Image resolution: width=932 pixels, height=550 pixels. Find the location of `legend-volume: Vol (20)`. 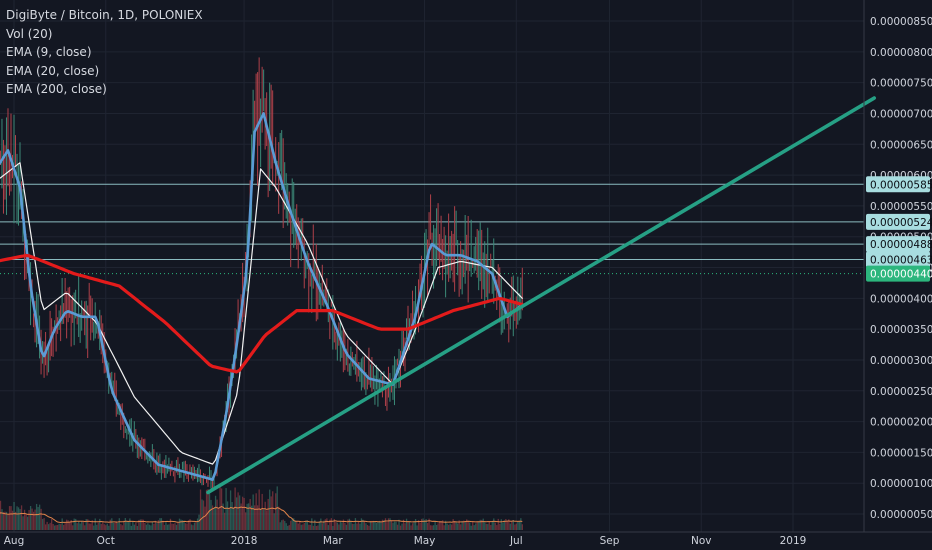

legend-volume: Vol (20) is located at coordinates (29, 33).